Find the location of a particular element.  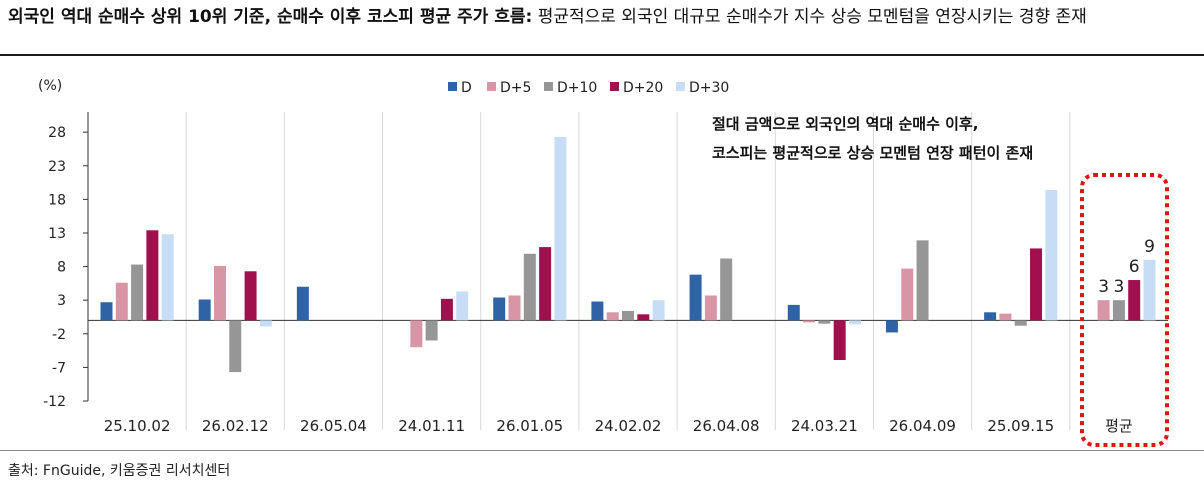

y-tick-label: 23 is located at coordinates (57, 167).